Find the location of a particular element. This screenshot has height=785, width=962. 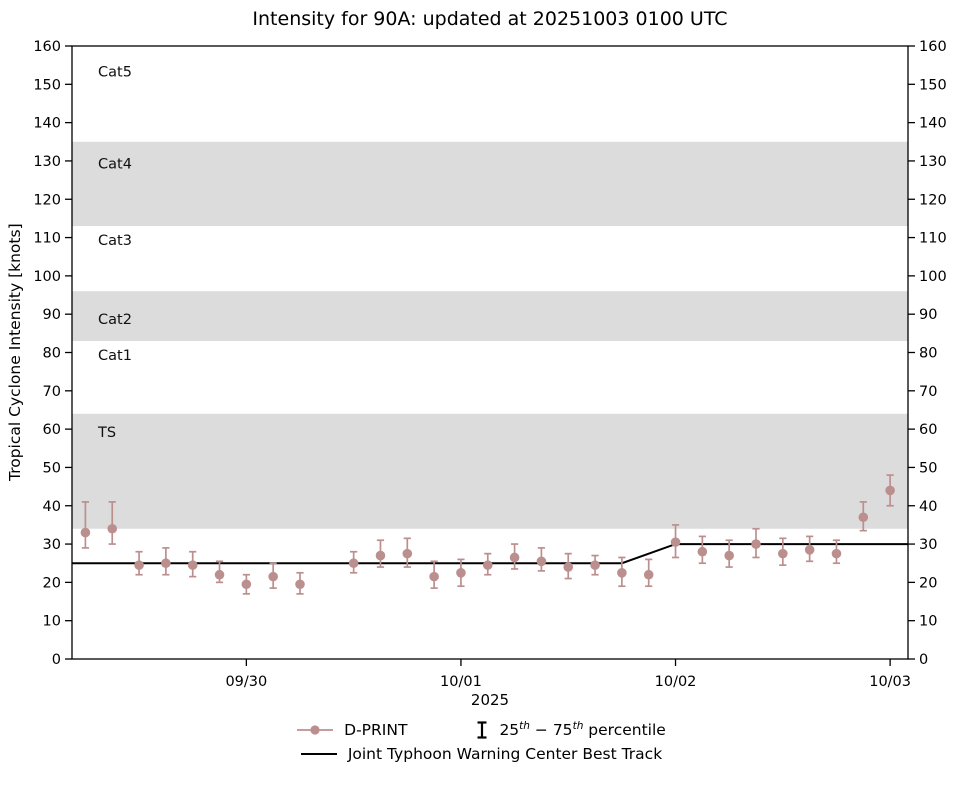

y-tick-label-left: 40 is located at coordinates (52, 507).